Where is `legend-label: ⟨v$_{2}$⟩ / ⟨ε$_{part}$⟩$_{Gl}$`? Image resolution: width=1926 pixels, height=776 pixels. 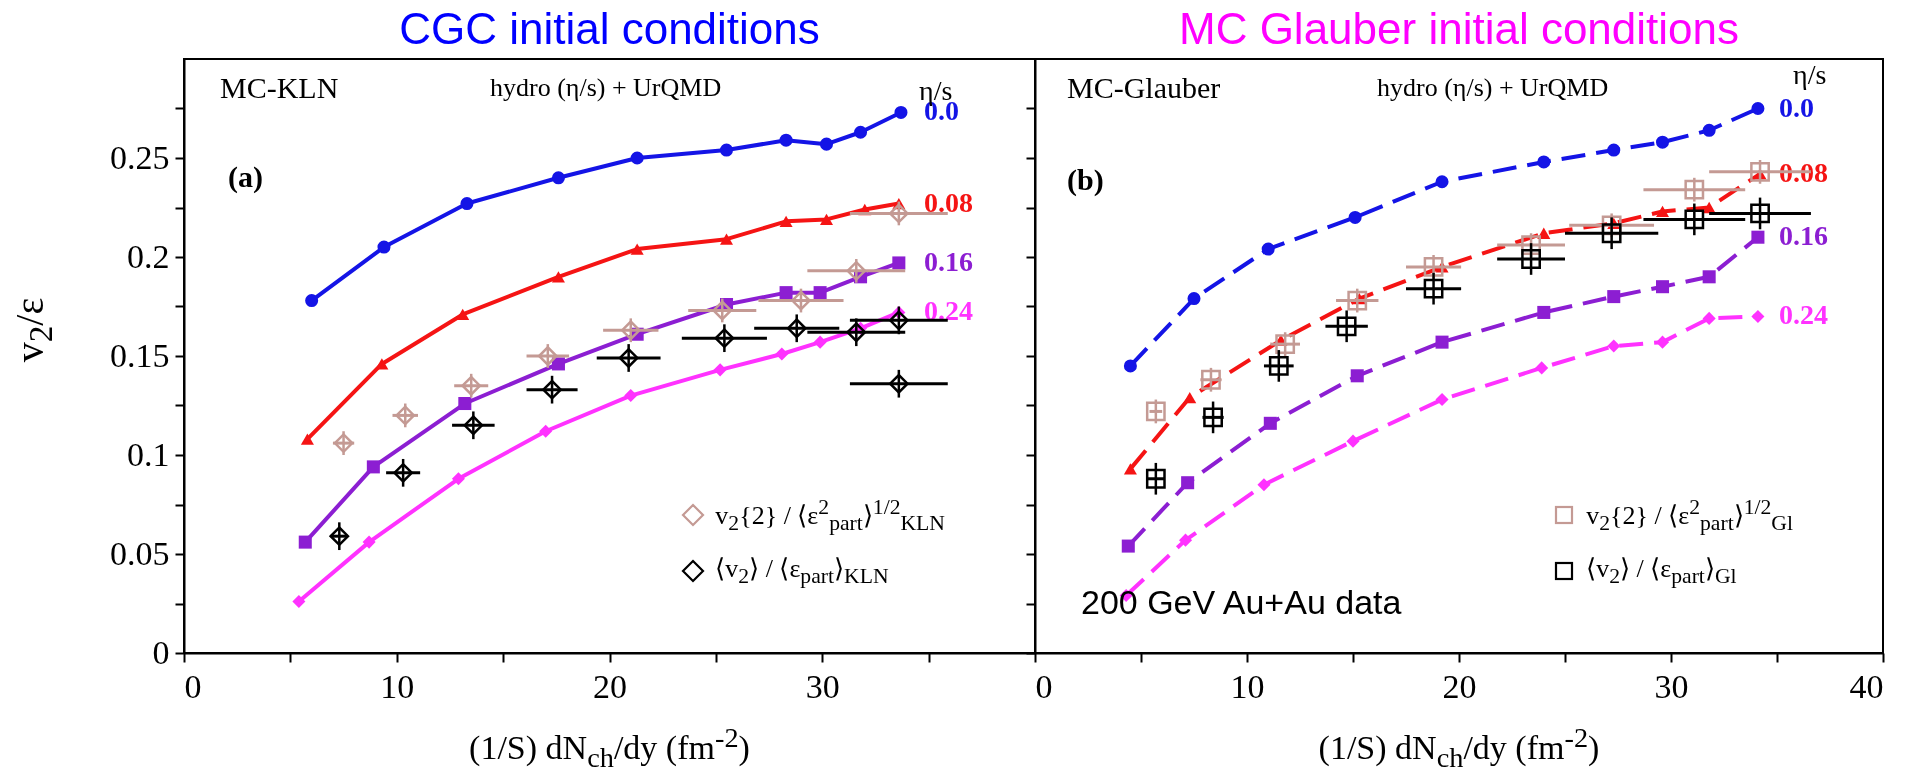
legend-label: ⟨v$_{2}$⟩ / ⟨ε$_{part}$⟩$_{Gl}$ is located at coordinates (1661, 571).